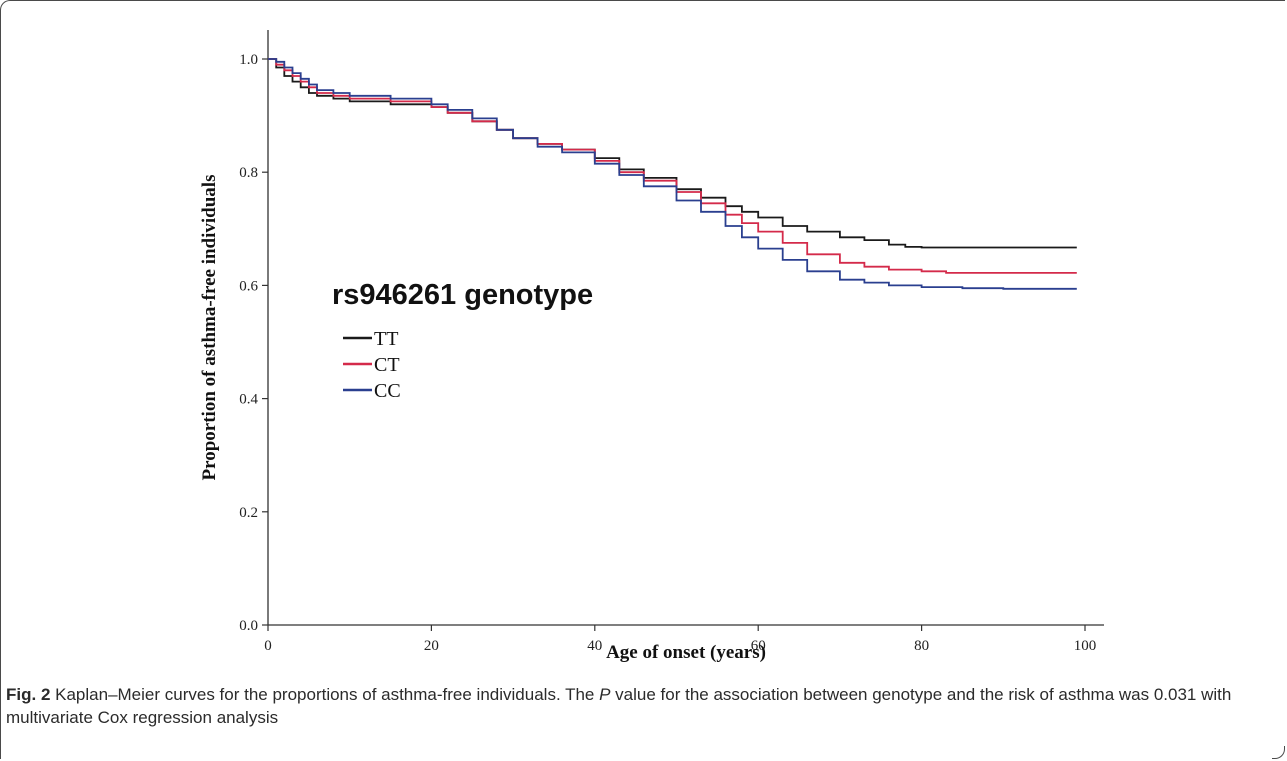 This screenshot has width=1287, height=761. Describe the element at coordinates (248, 173) in the screenshot. I see `y-tick-label: 0.8` at that location.